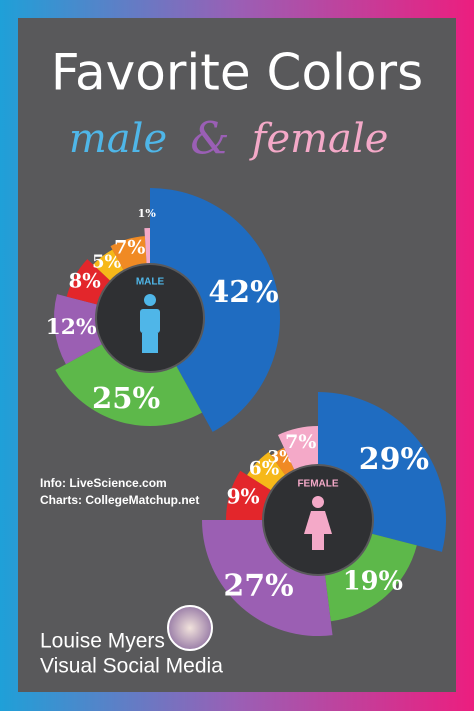 The image size is (474, 716). Describe the element at coordinates (243, 292) in the screenshot. I see `data-label: 42%` at that location.